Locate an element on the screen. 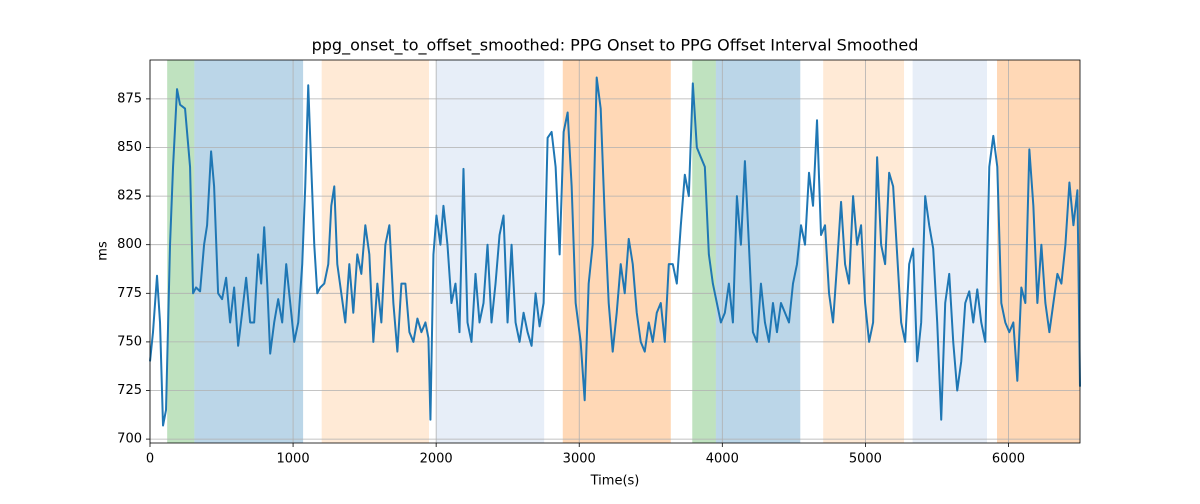 Image resolution: width=1200 pixels, height=504 pixels. x-tick-label: 4000 is located at coordinates (722, 459).